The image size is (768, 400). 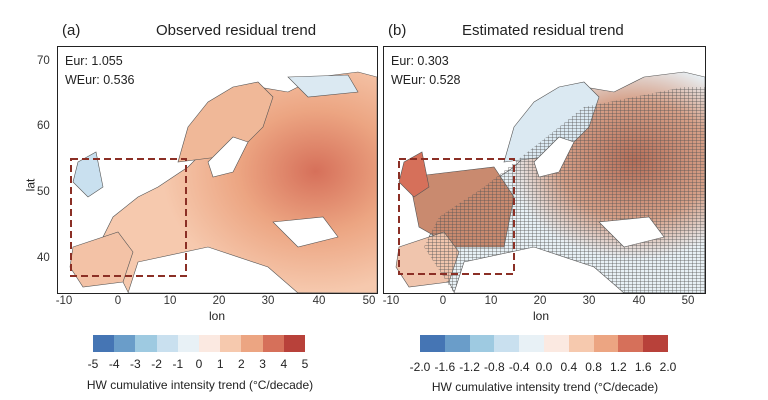 What do you see at coordinates (114, 364) in the screenshot?
I see `colorbar-tick-label: -4` at bounding box center [114, 364].